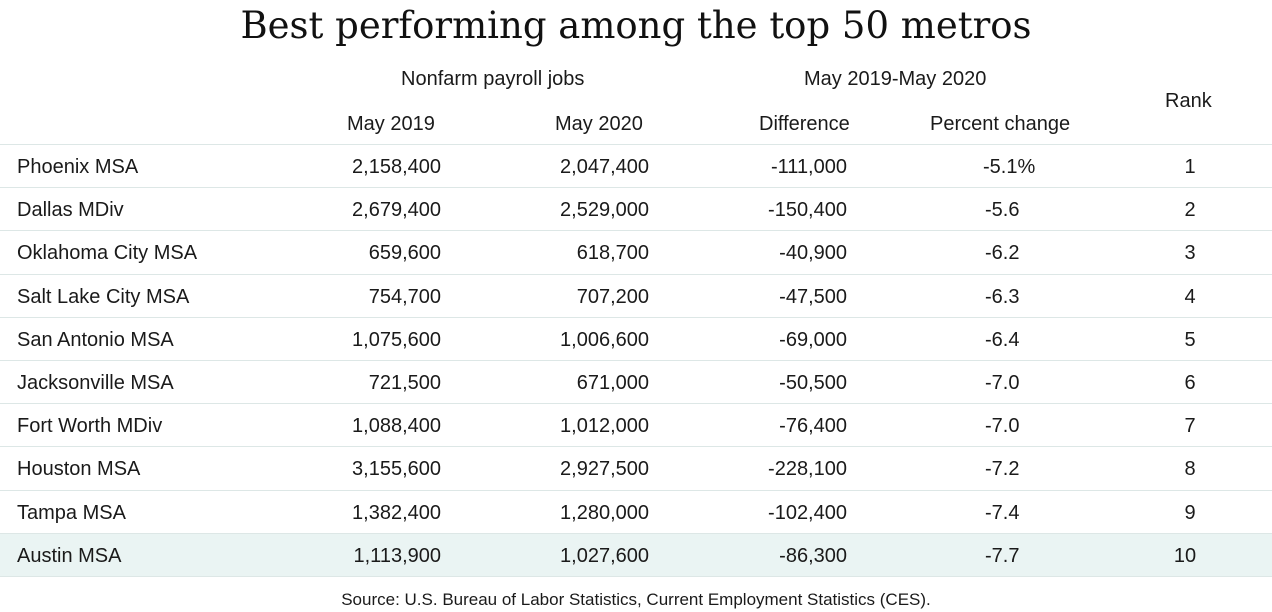  I want to click on cell-rank: 6, so click(1190, 382).